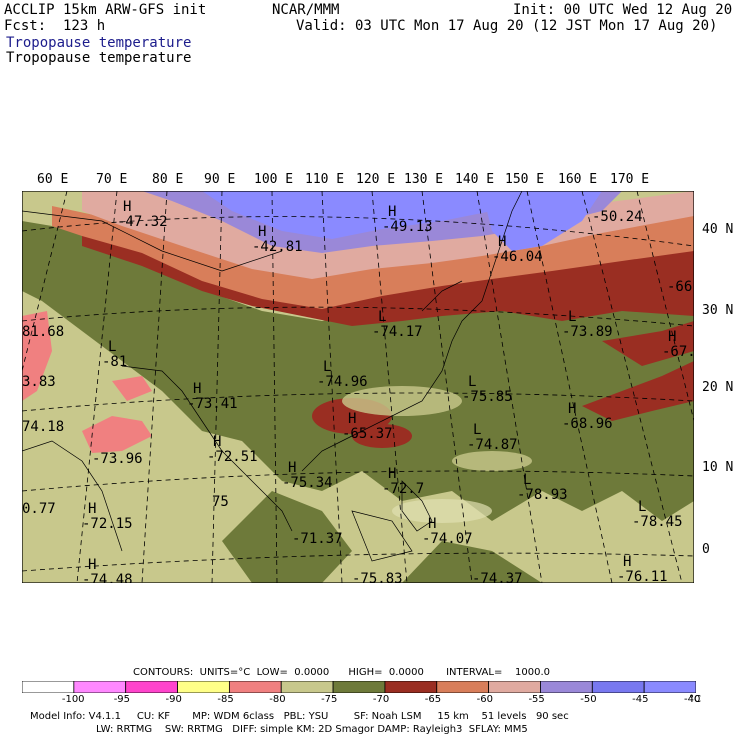 Image resolution: width=740 pixels, height=740 pixels. What do you see at coordinates (706, 549) in the screenshot?
I see `lat-label: 0` at bounding box center [706, 549].